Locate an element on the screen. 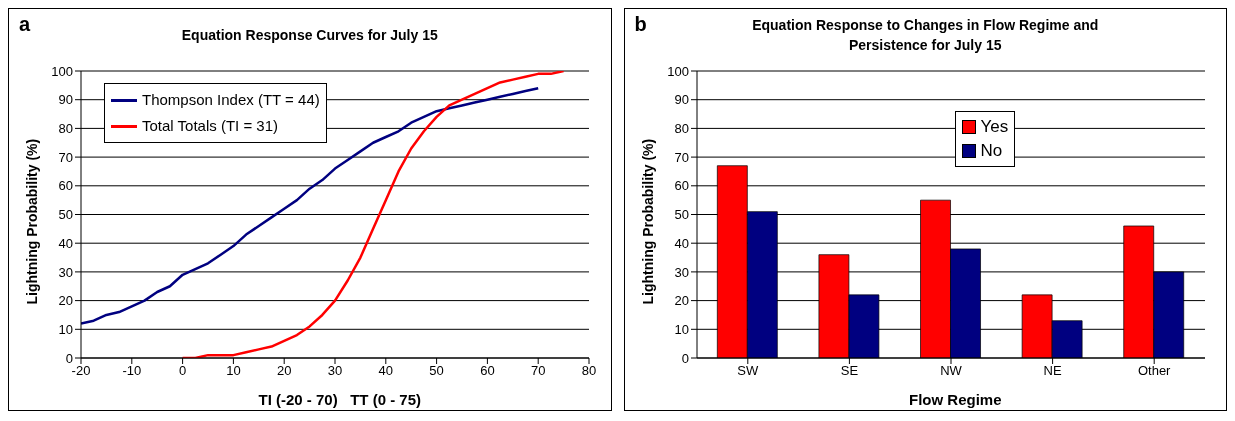 The width and height of the screenshot is (1235, 421). x-tick-label: NW is located at coordinates (951, 371).